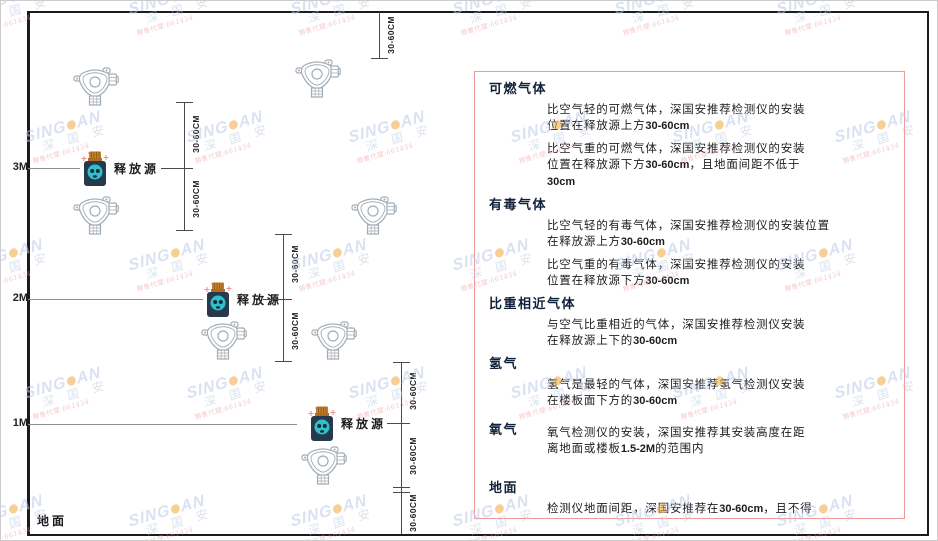 This screenshot has height=541, width=938. I want to click on height-mark-3m: 3M, so click(20, 167).